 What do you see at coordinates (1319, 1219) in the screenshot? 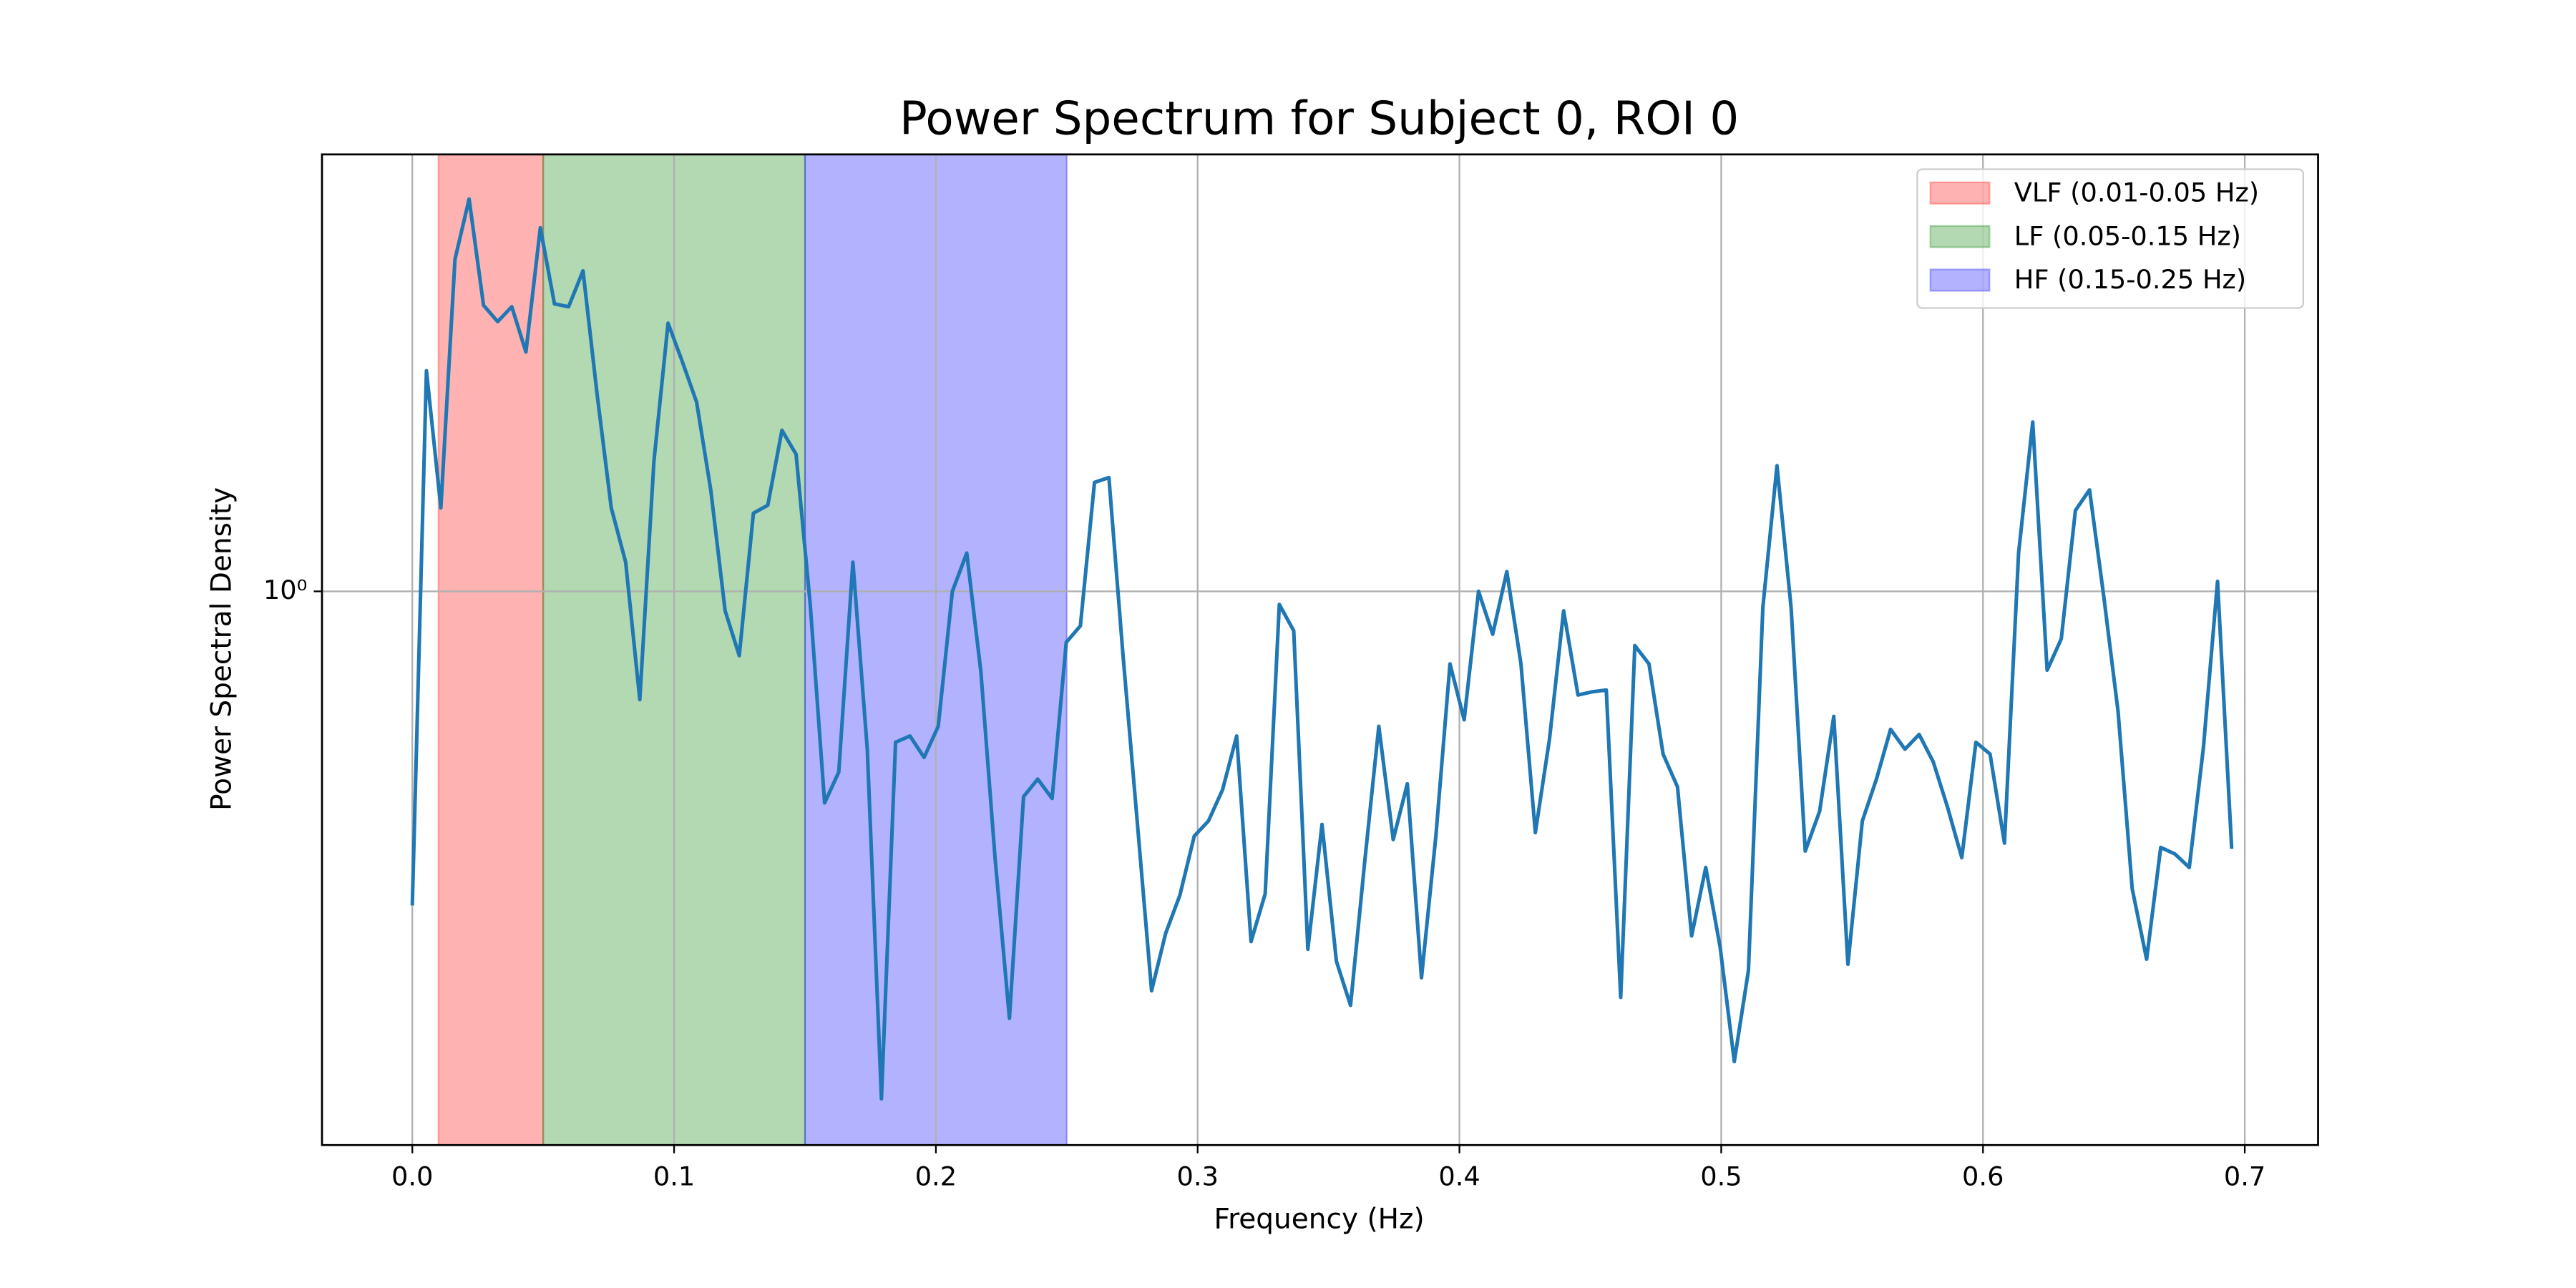
I see `x-axis-label: Frequency (Hz)` at bounding box center [1319, 1219].